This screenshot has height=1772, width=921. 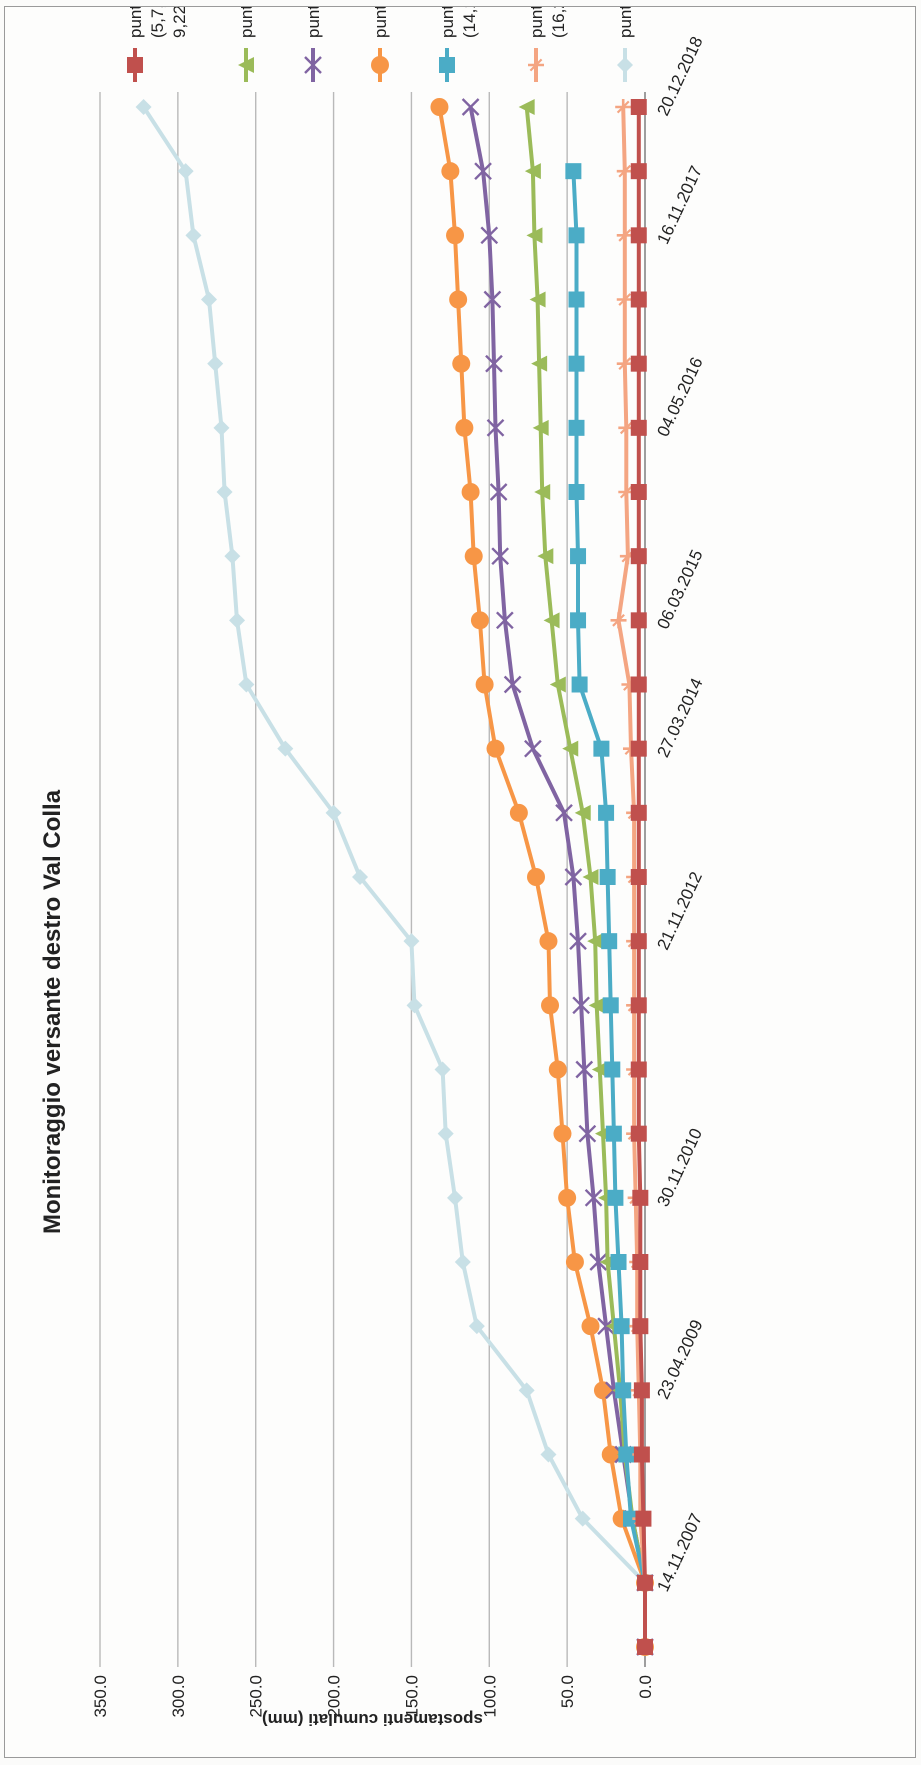 I want to click on y-tick-label: 250.0, so click(x=256, y=1696).